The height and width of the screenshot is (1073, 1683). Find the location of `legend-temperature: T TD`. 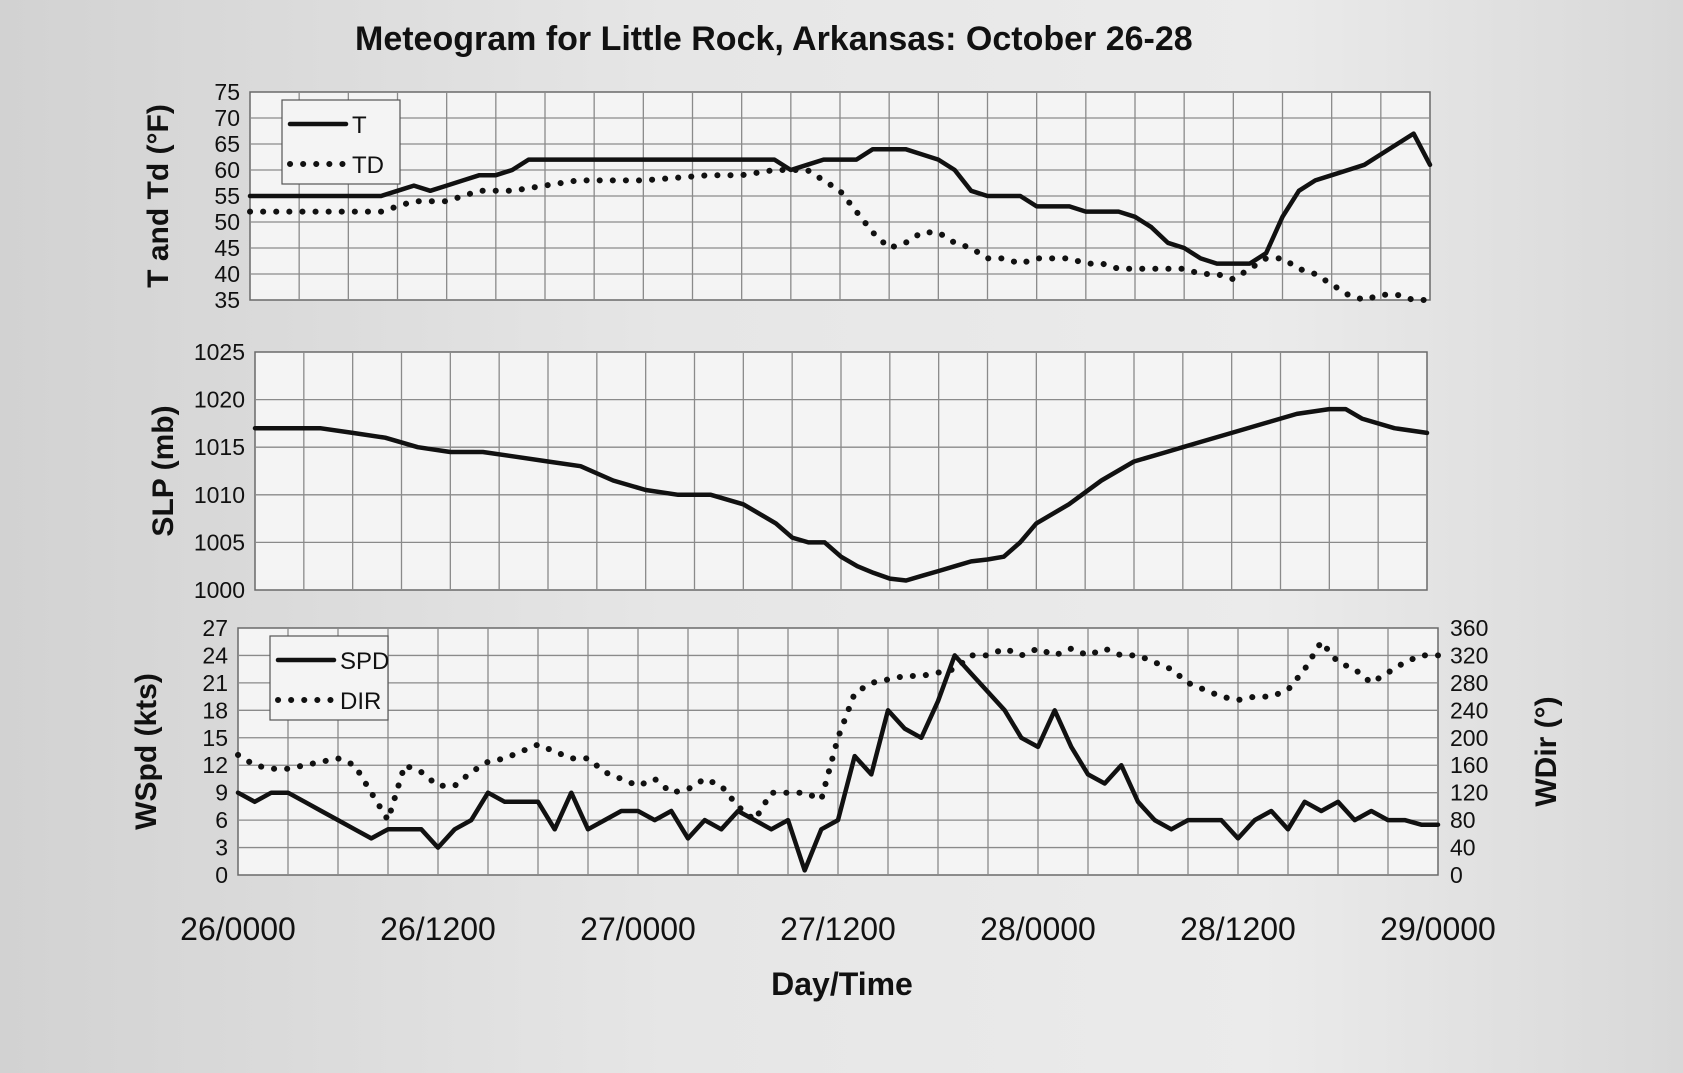

legend-temperature: T TD is located at coordinates (341, 142).